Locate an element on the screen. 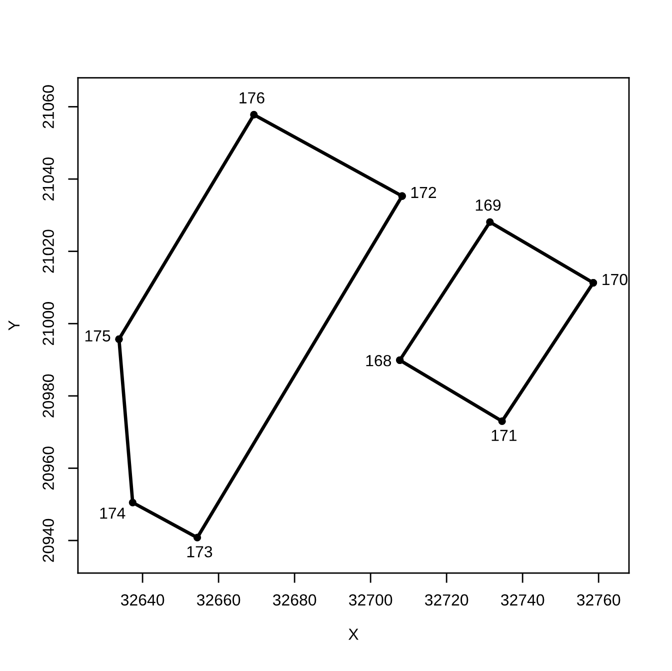 The height and width of the screenshot is (671, 672). y-tick-label: 21000 is located at coordinates (48, 324).